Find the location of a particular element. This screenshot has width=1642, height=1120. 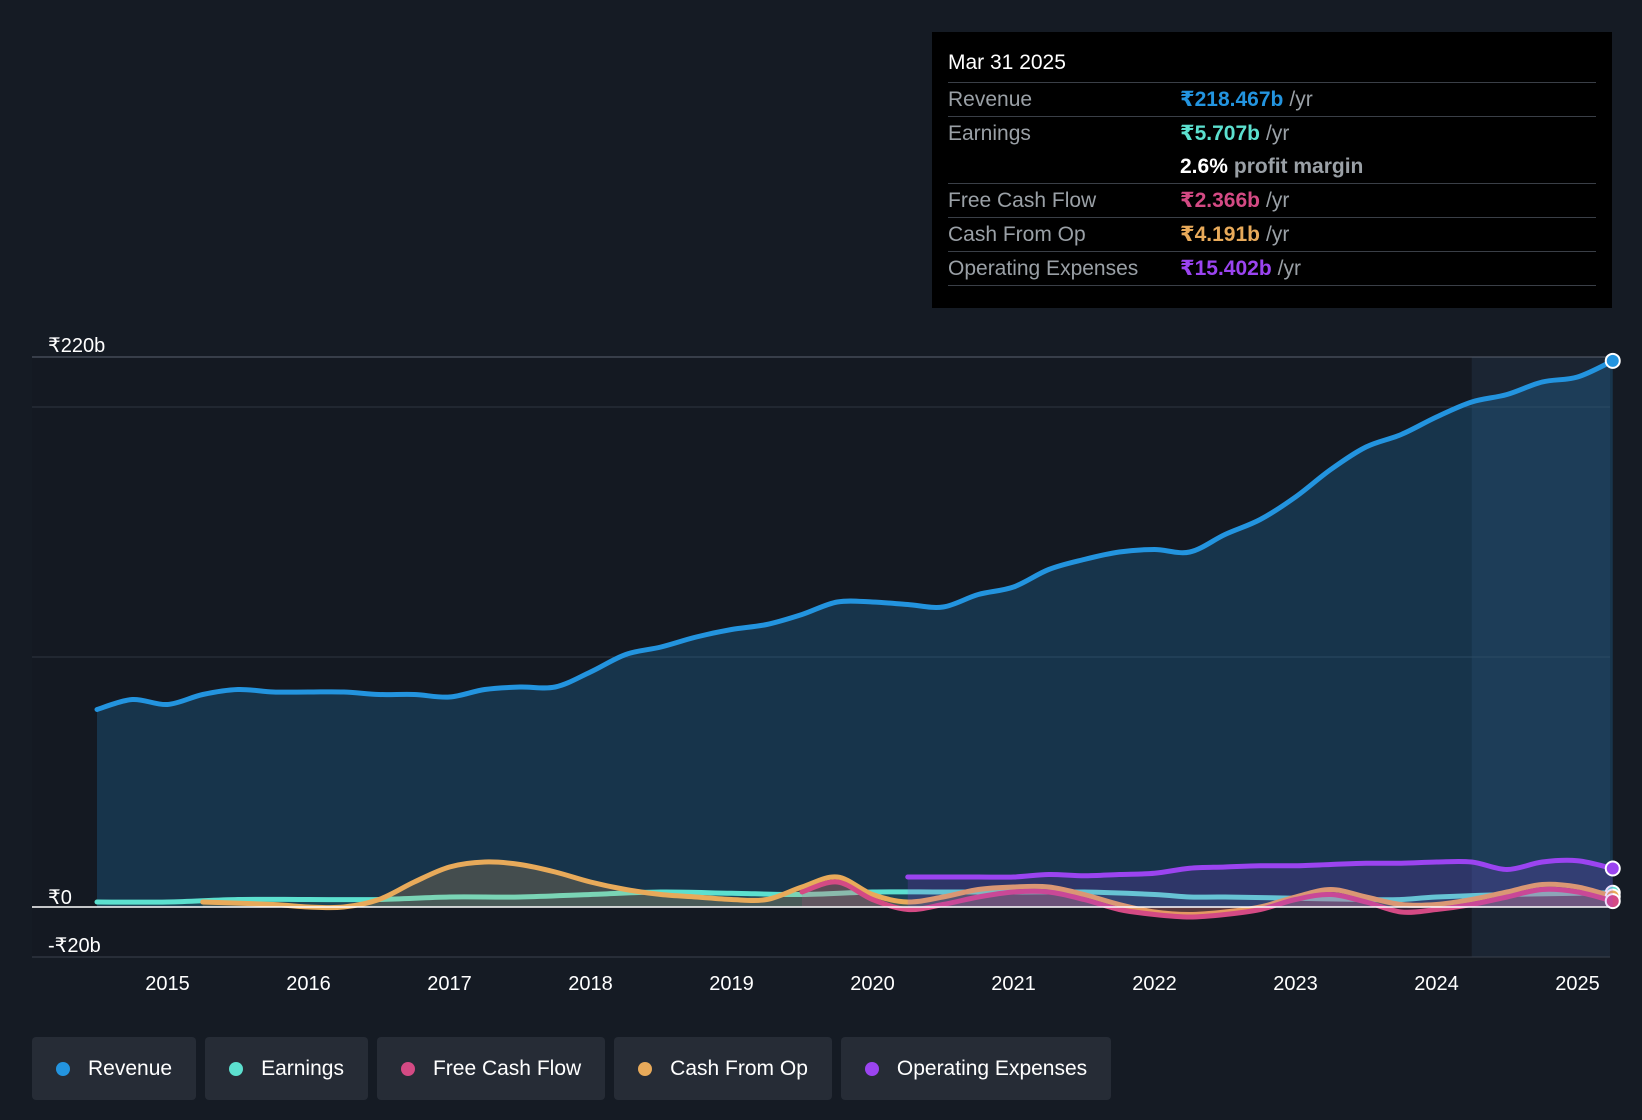

y-tick-label: -₹20b is located at coordinates (74, 946).